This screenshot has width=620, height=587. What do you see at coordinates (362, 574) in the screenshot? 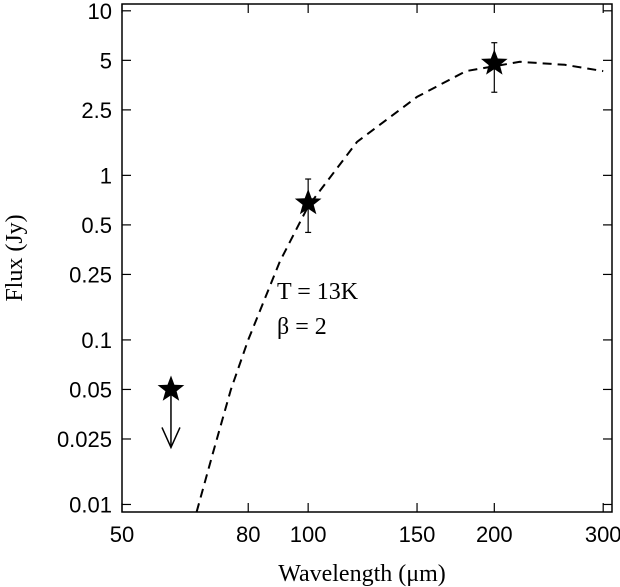
I see `x-axis-label: Wavelength (μm)` at bounding box center [362, 574].